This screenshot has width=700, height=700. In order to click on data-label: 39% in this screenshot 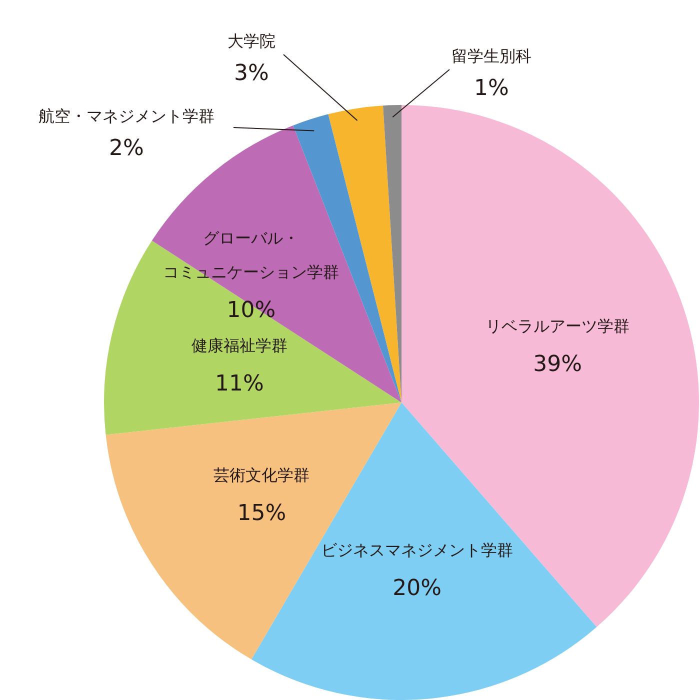, I will do `click(557, 364)`.